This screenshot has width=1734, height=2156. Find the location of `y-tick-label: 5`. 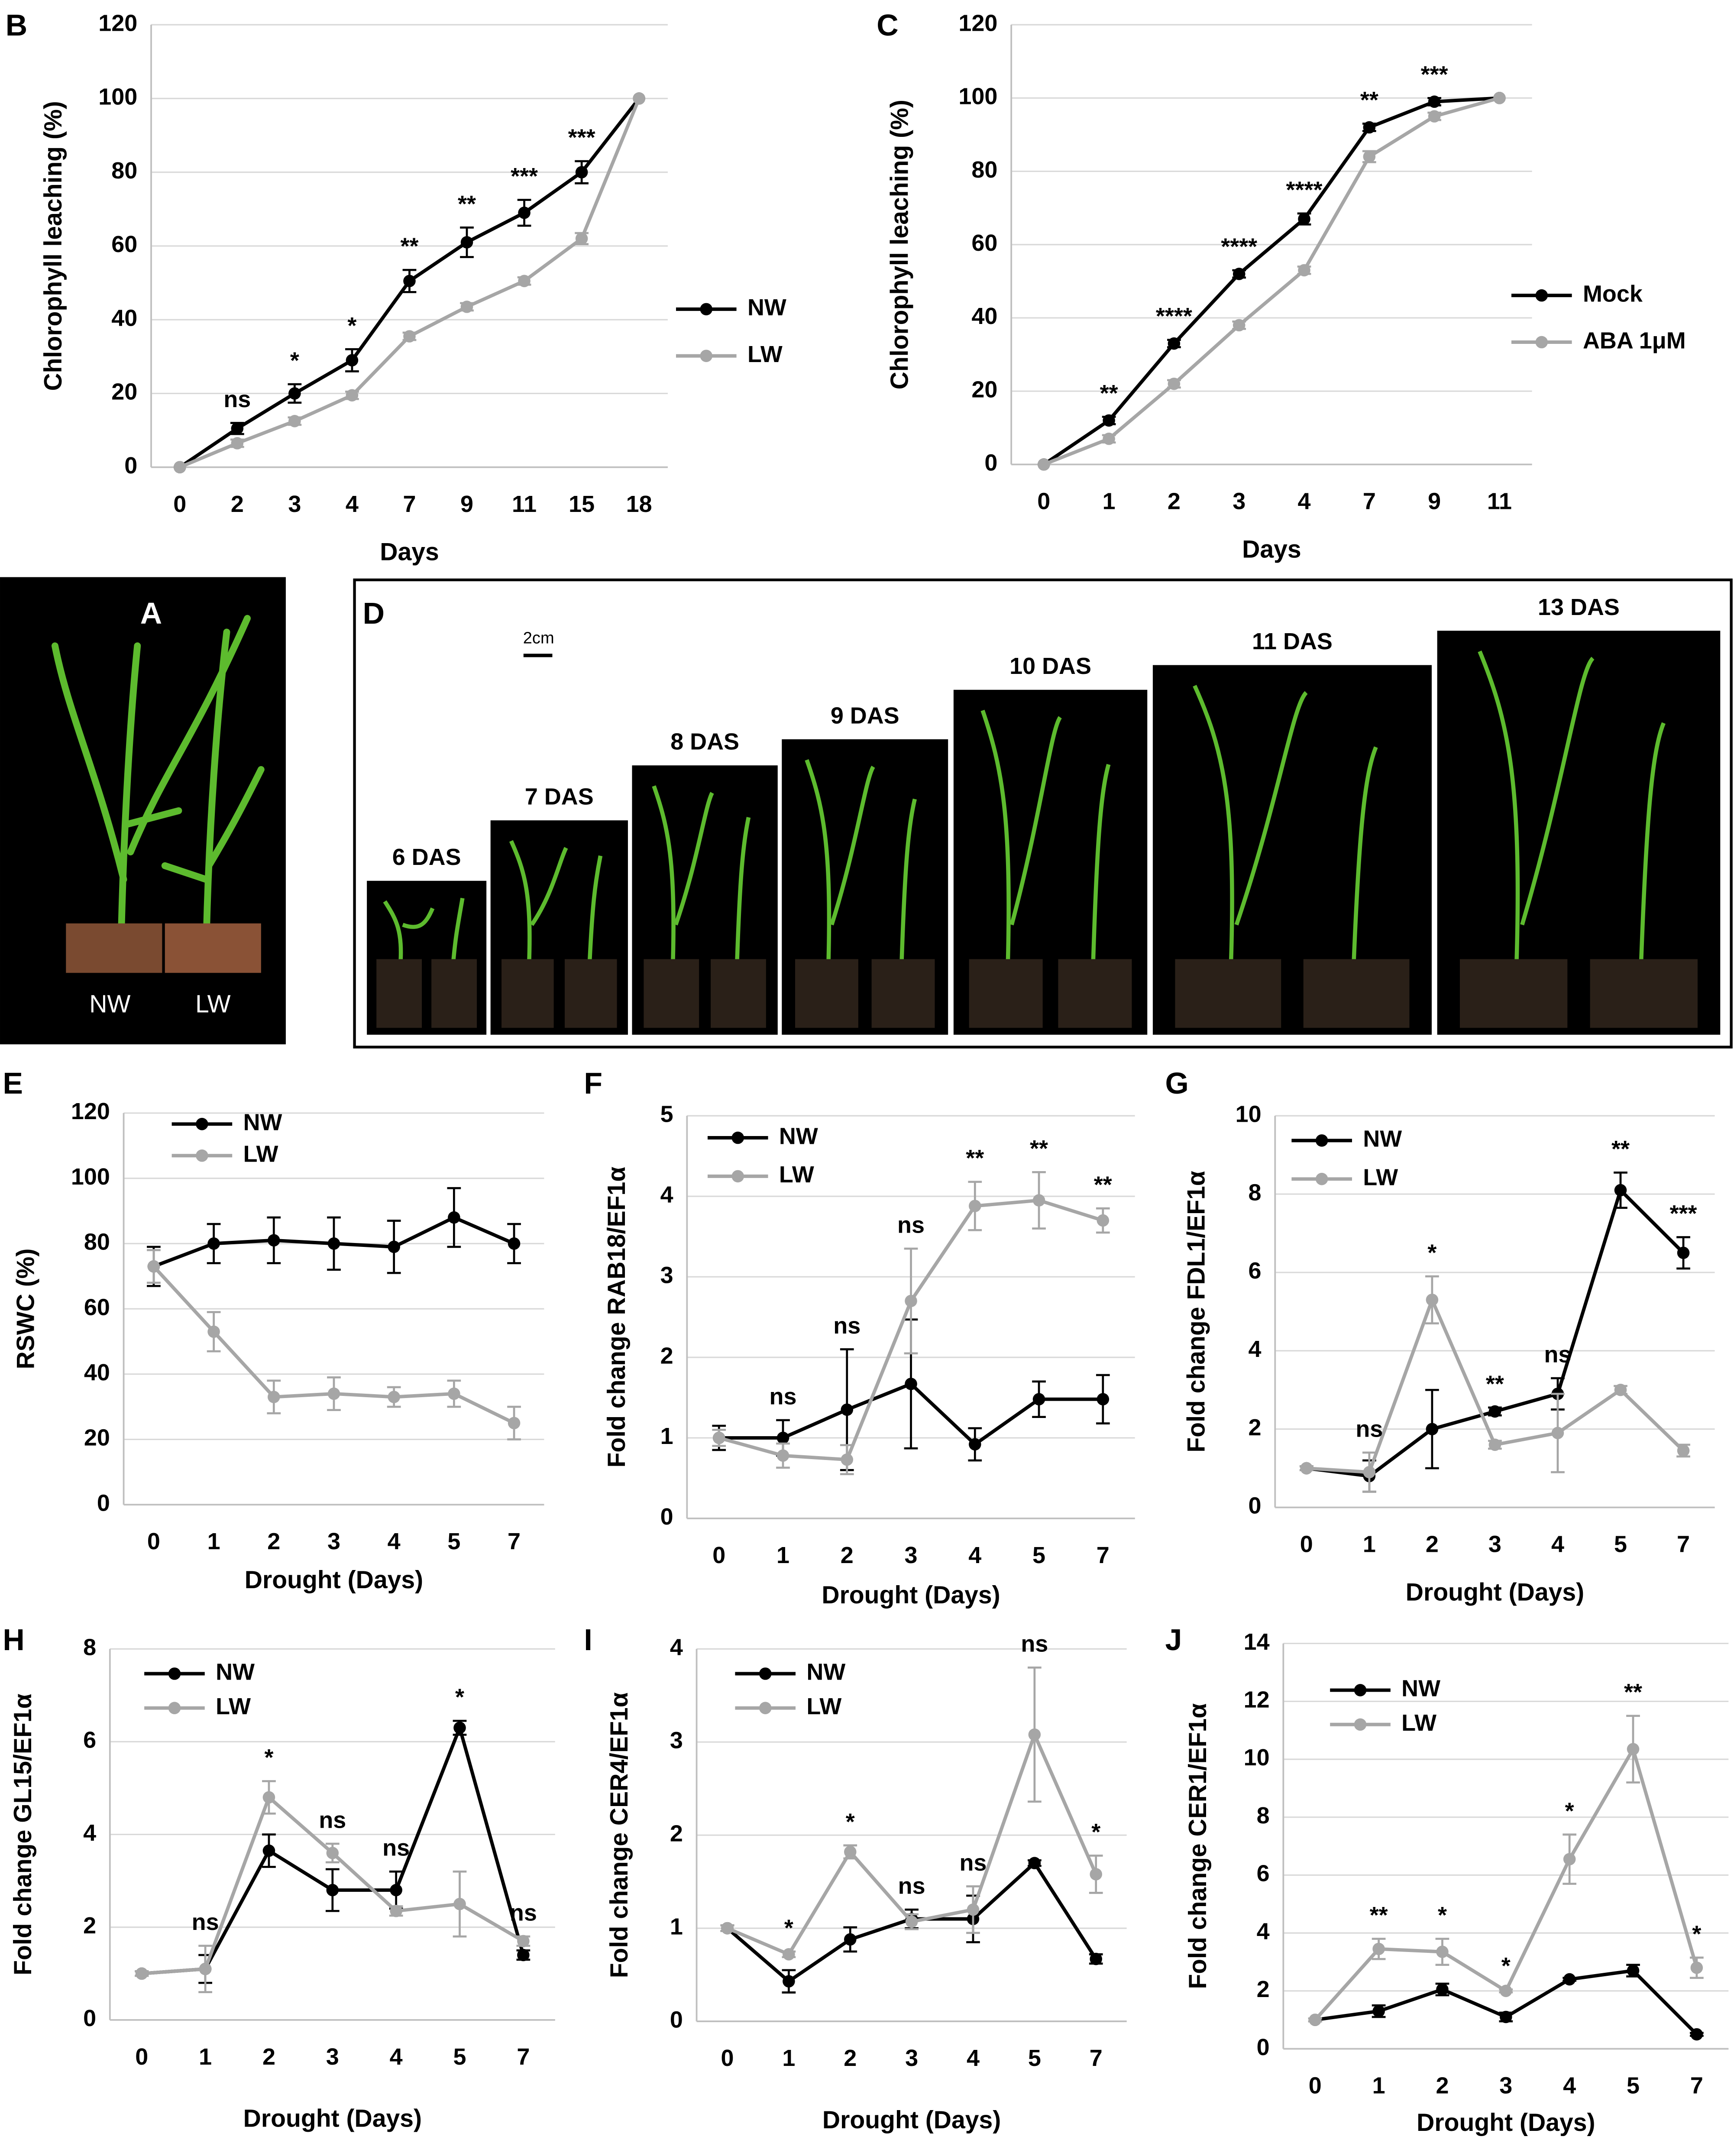

y-tick-label: 5 is located at coordinates (666, 1114).